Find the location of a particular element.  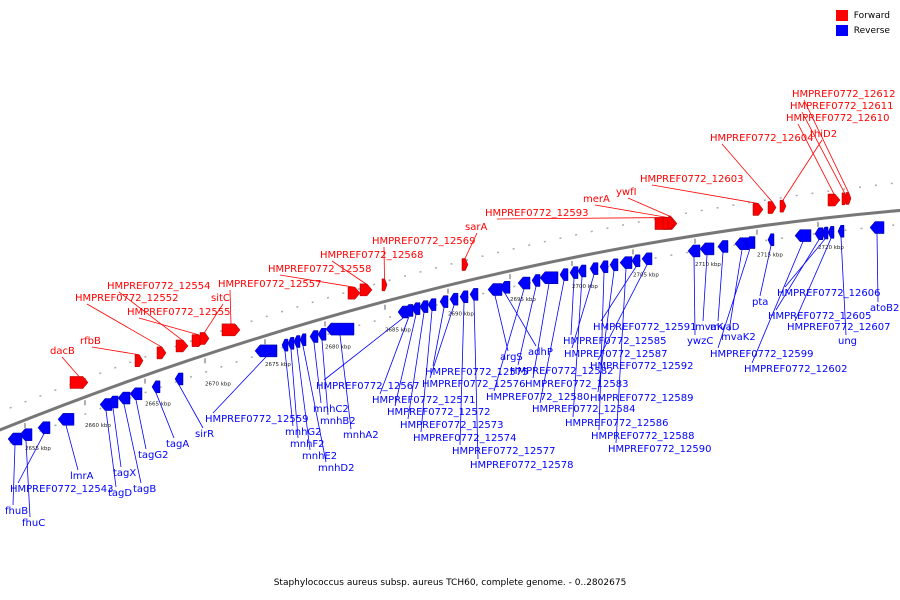

reverse-gene-label: mnhB2 is located at coordinates (338, 421).